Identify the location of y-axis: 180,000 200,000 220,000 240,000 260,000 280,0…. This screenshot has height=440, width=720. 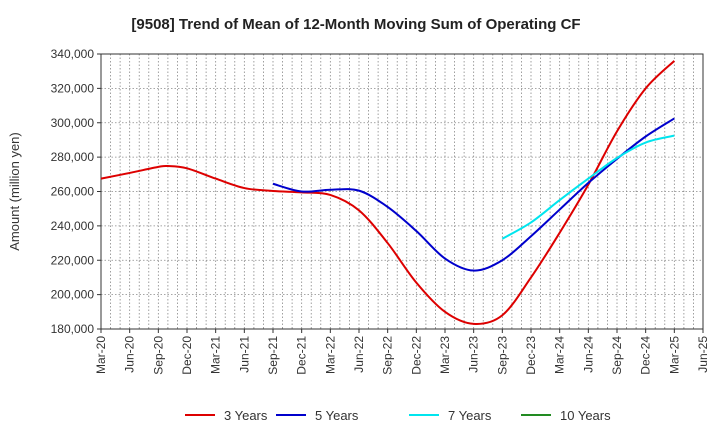
(76, 191).